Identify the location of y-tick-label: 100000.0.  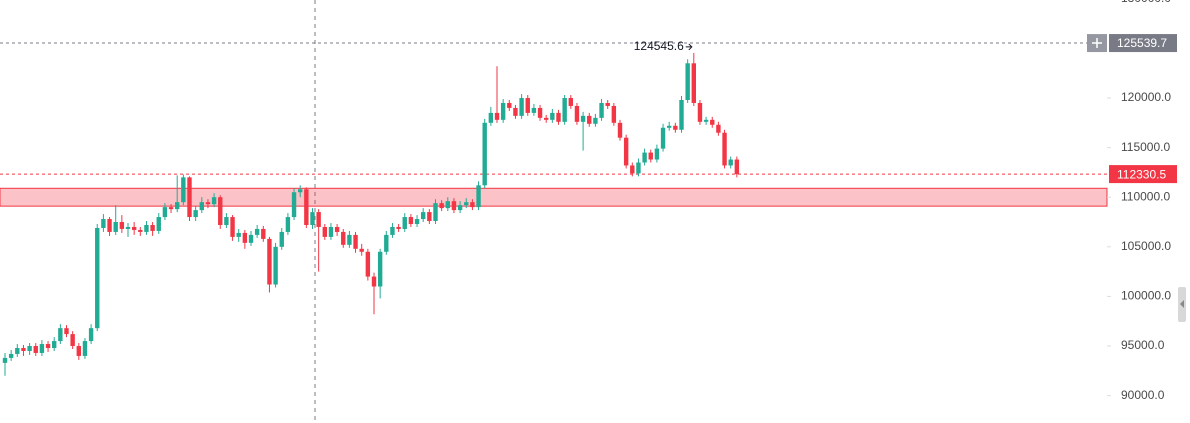
(1146, 296).